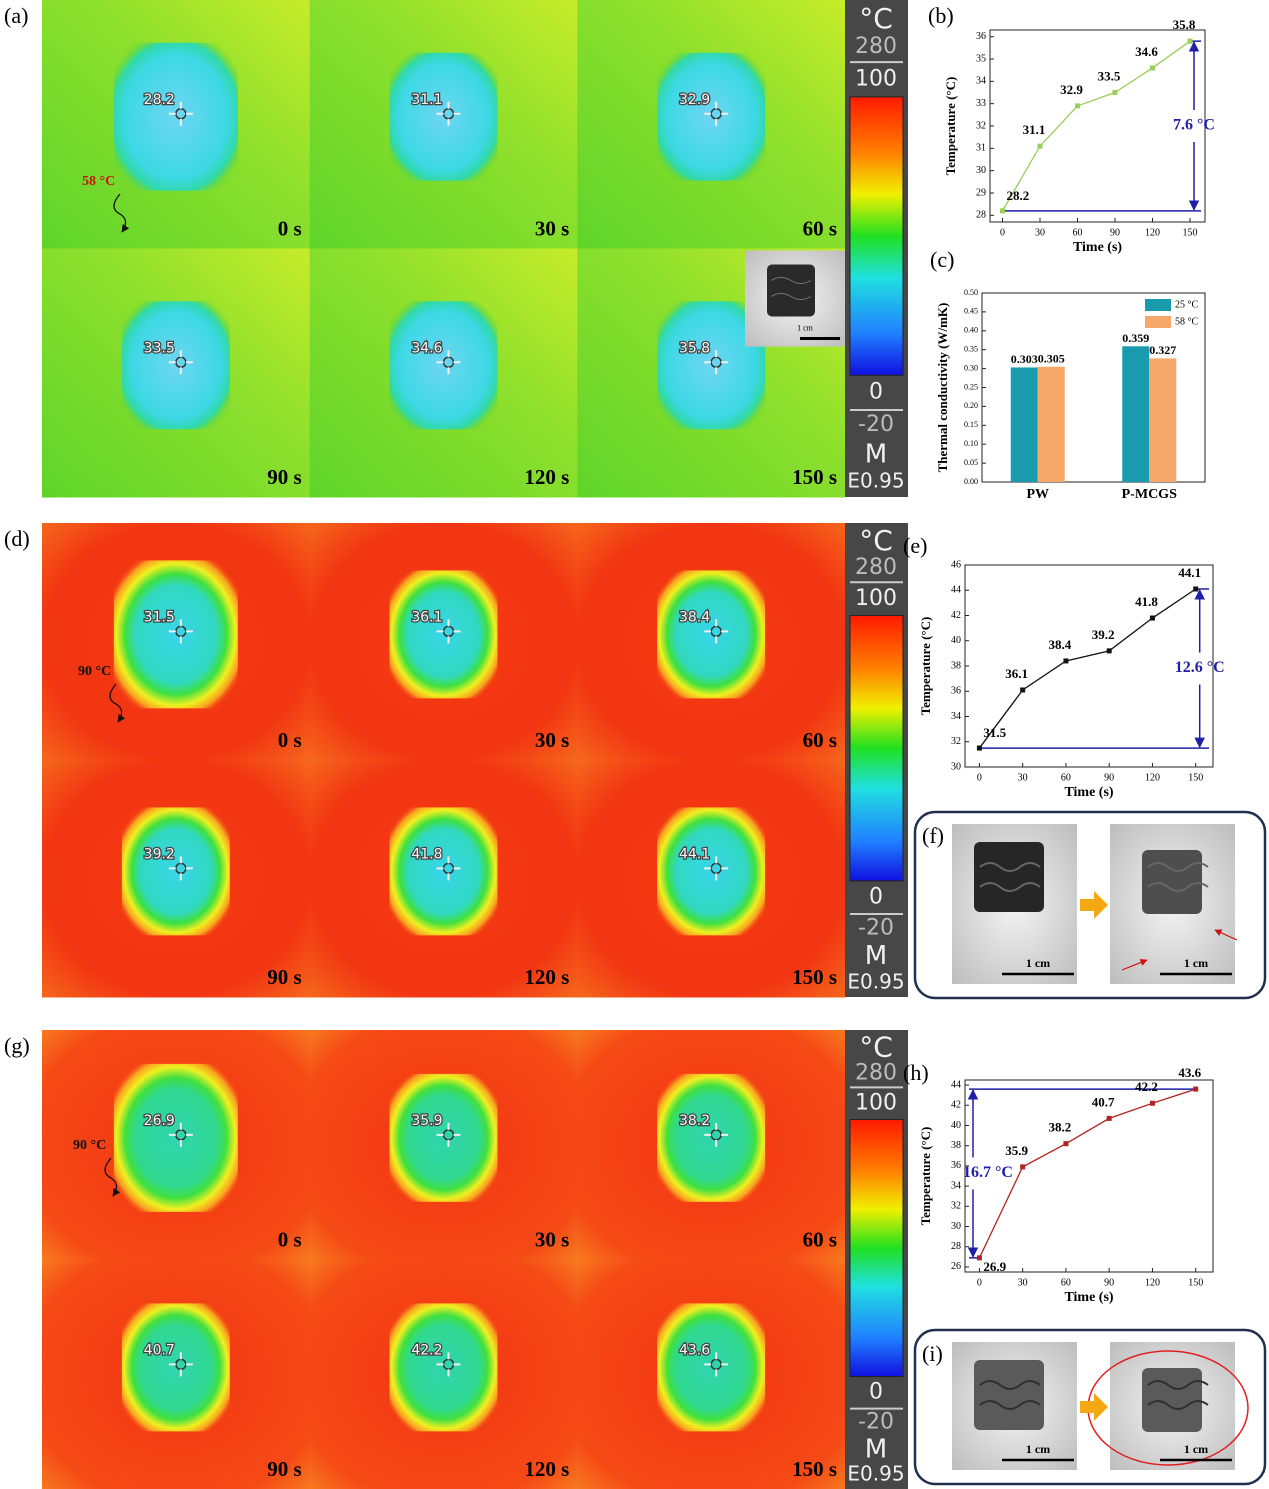  What do you see at coordinates (1184, 24) in the screenshot?
I see `data-label: 35.8` at bounding box center [1184, 24].